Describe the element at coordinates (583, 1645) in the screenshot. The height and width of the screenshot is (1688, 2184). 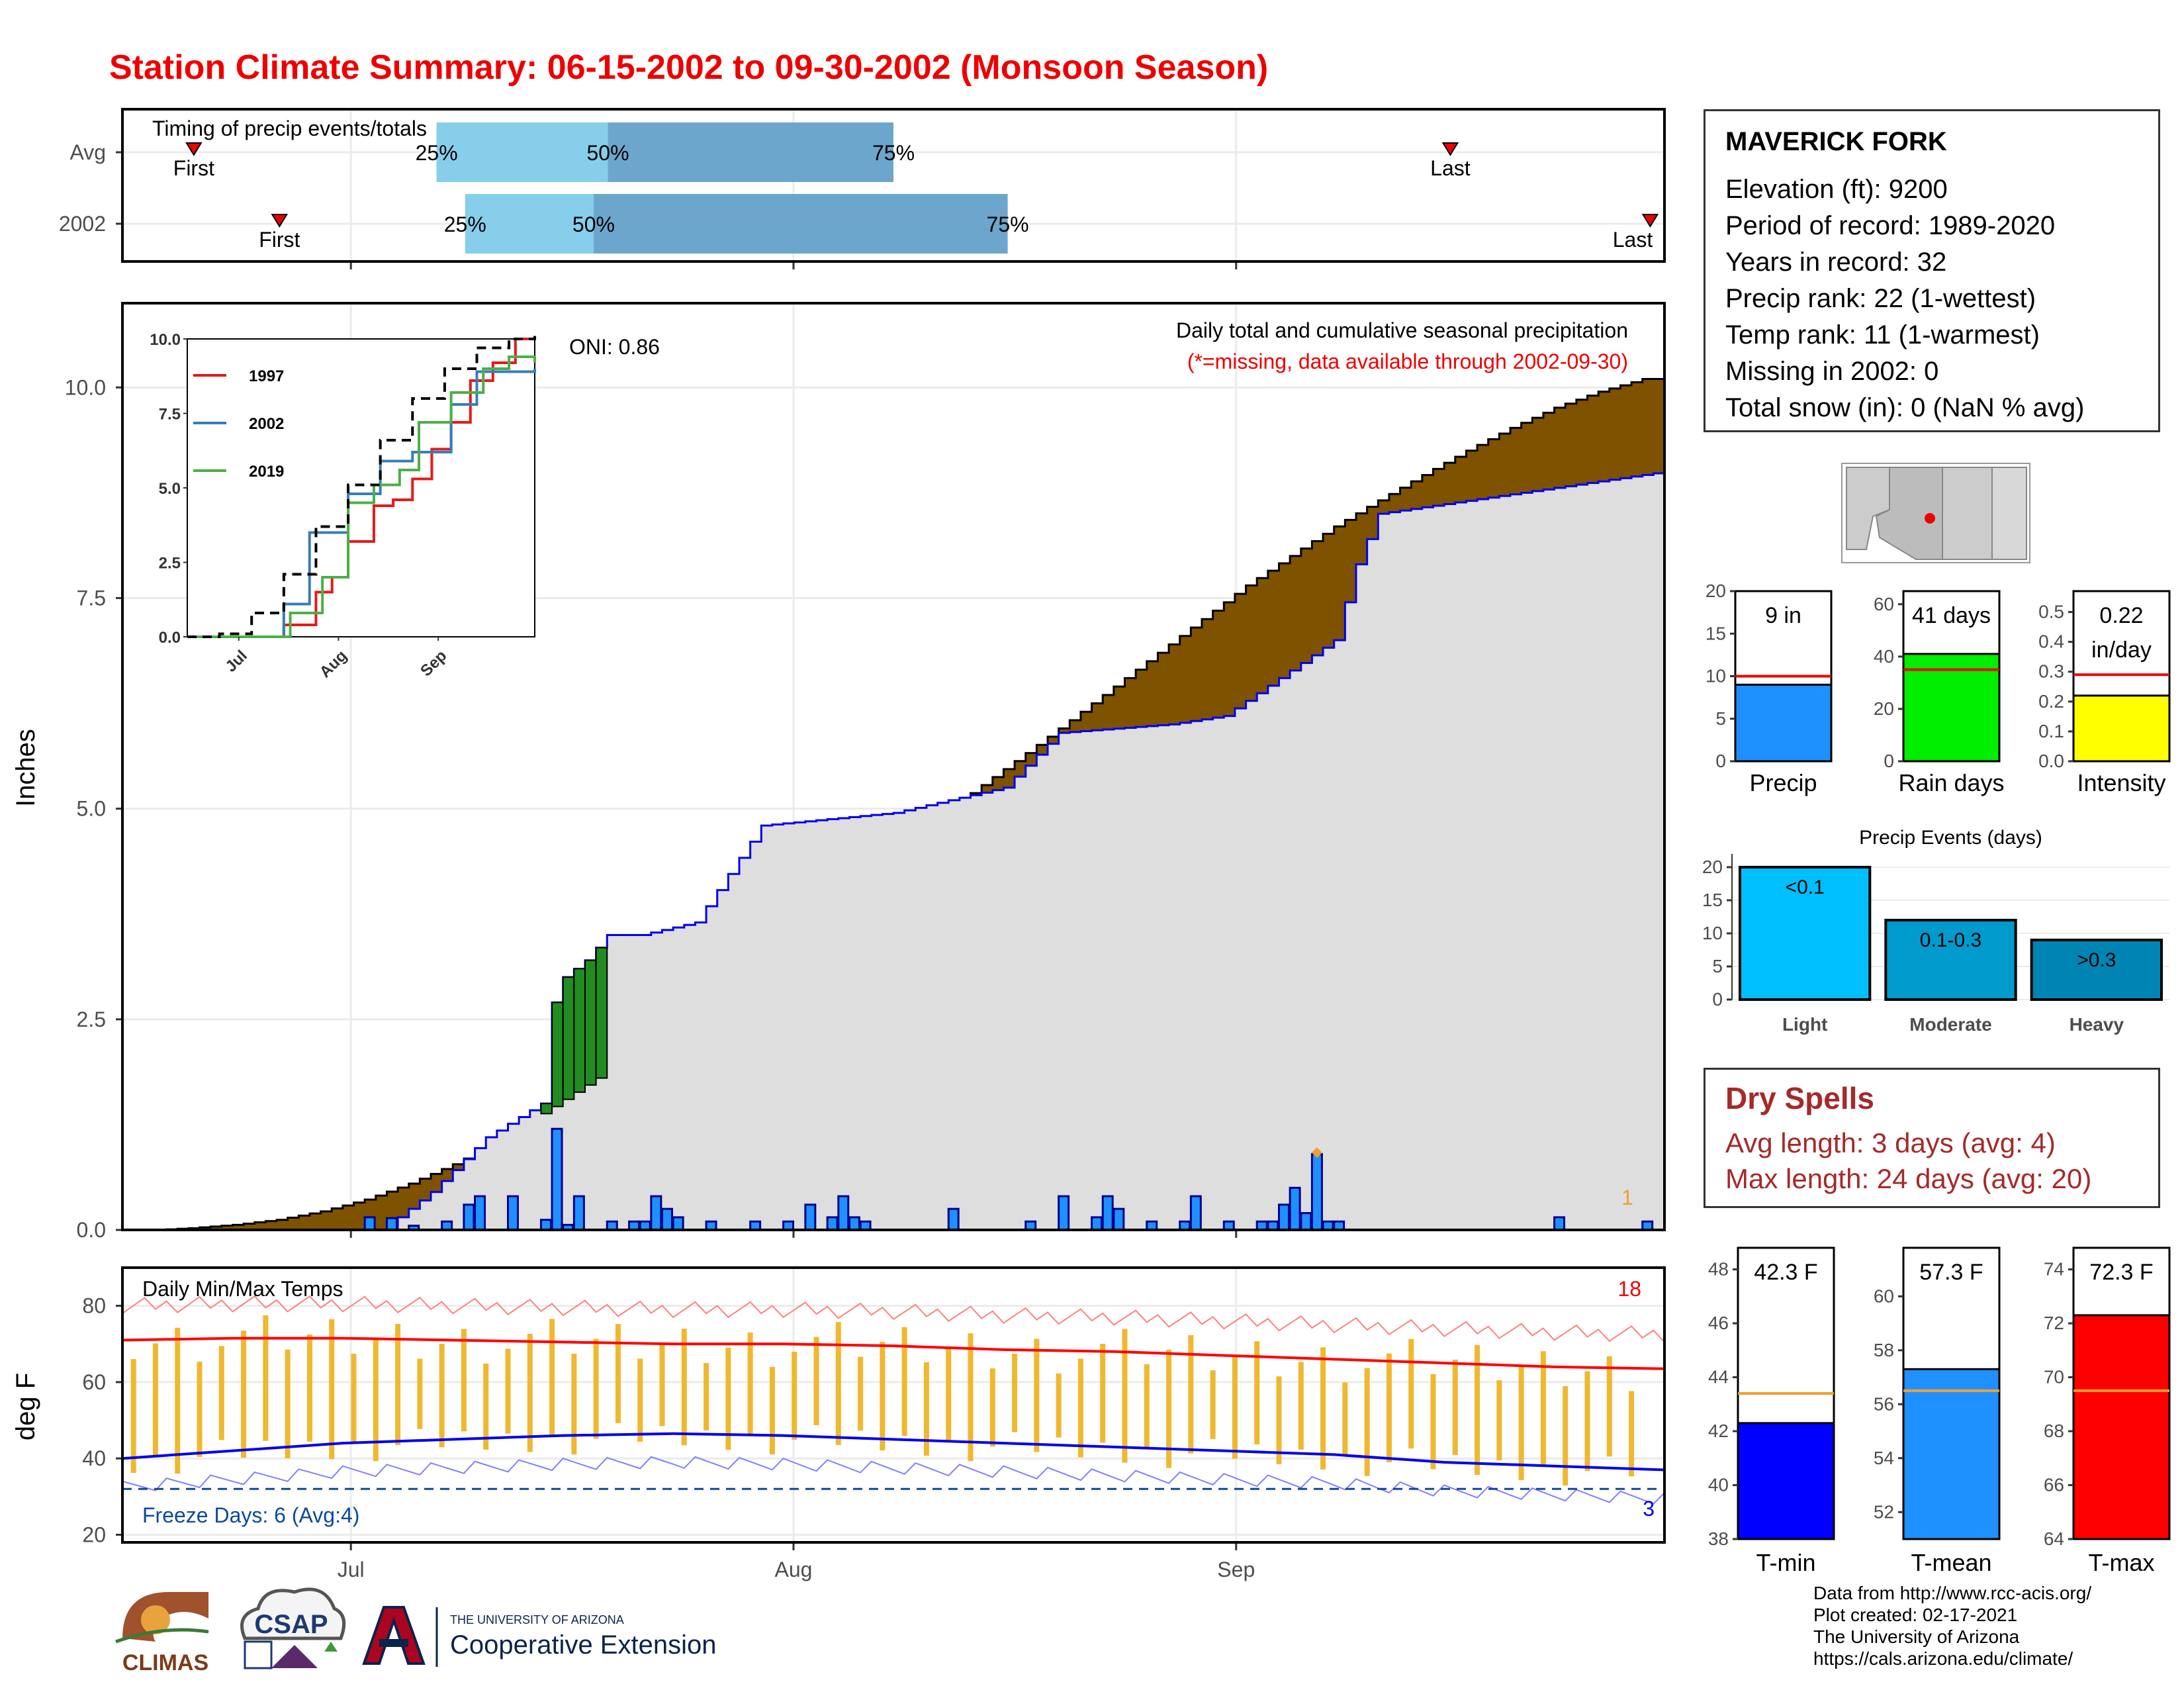
I see `ua-big-text: Cooperative Extension` at that location.